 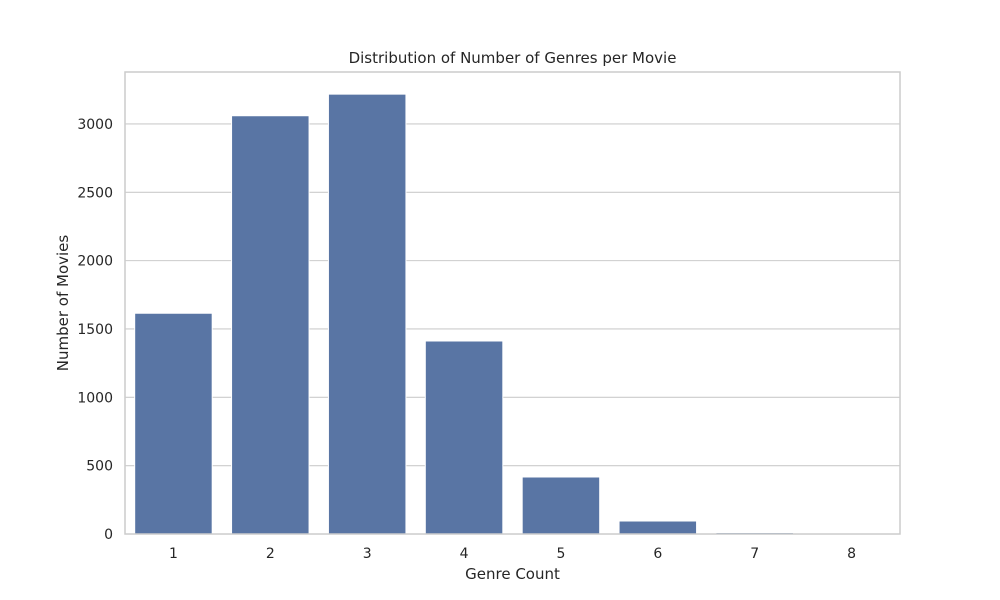 I want to click on x-axis-ticks: 1 2 3 4 5 6 7 8, so click(x=512, y=554).